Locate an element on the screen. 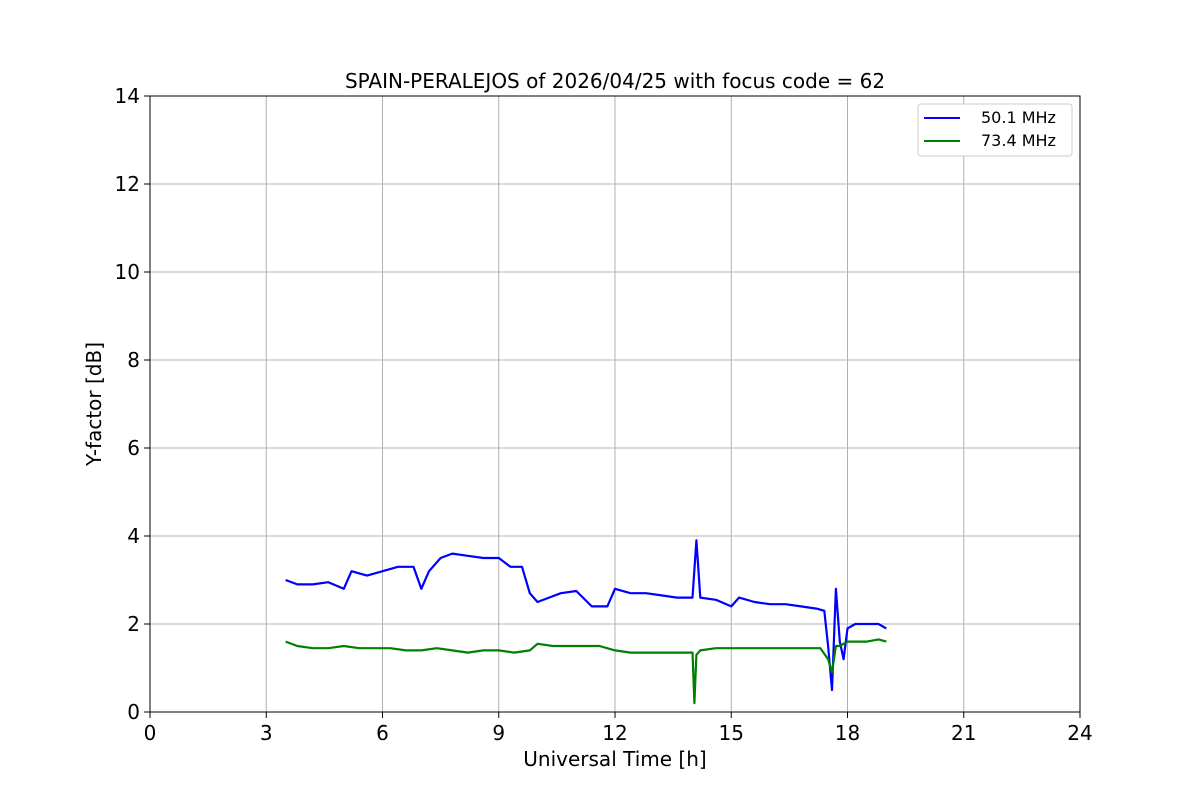  legend: 50.1 MHz 73.4 MHz is located at coordinates (995, 130).